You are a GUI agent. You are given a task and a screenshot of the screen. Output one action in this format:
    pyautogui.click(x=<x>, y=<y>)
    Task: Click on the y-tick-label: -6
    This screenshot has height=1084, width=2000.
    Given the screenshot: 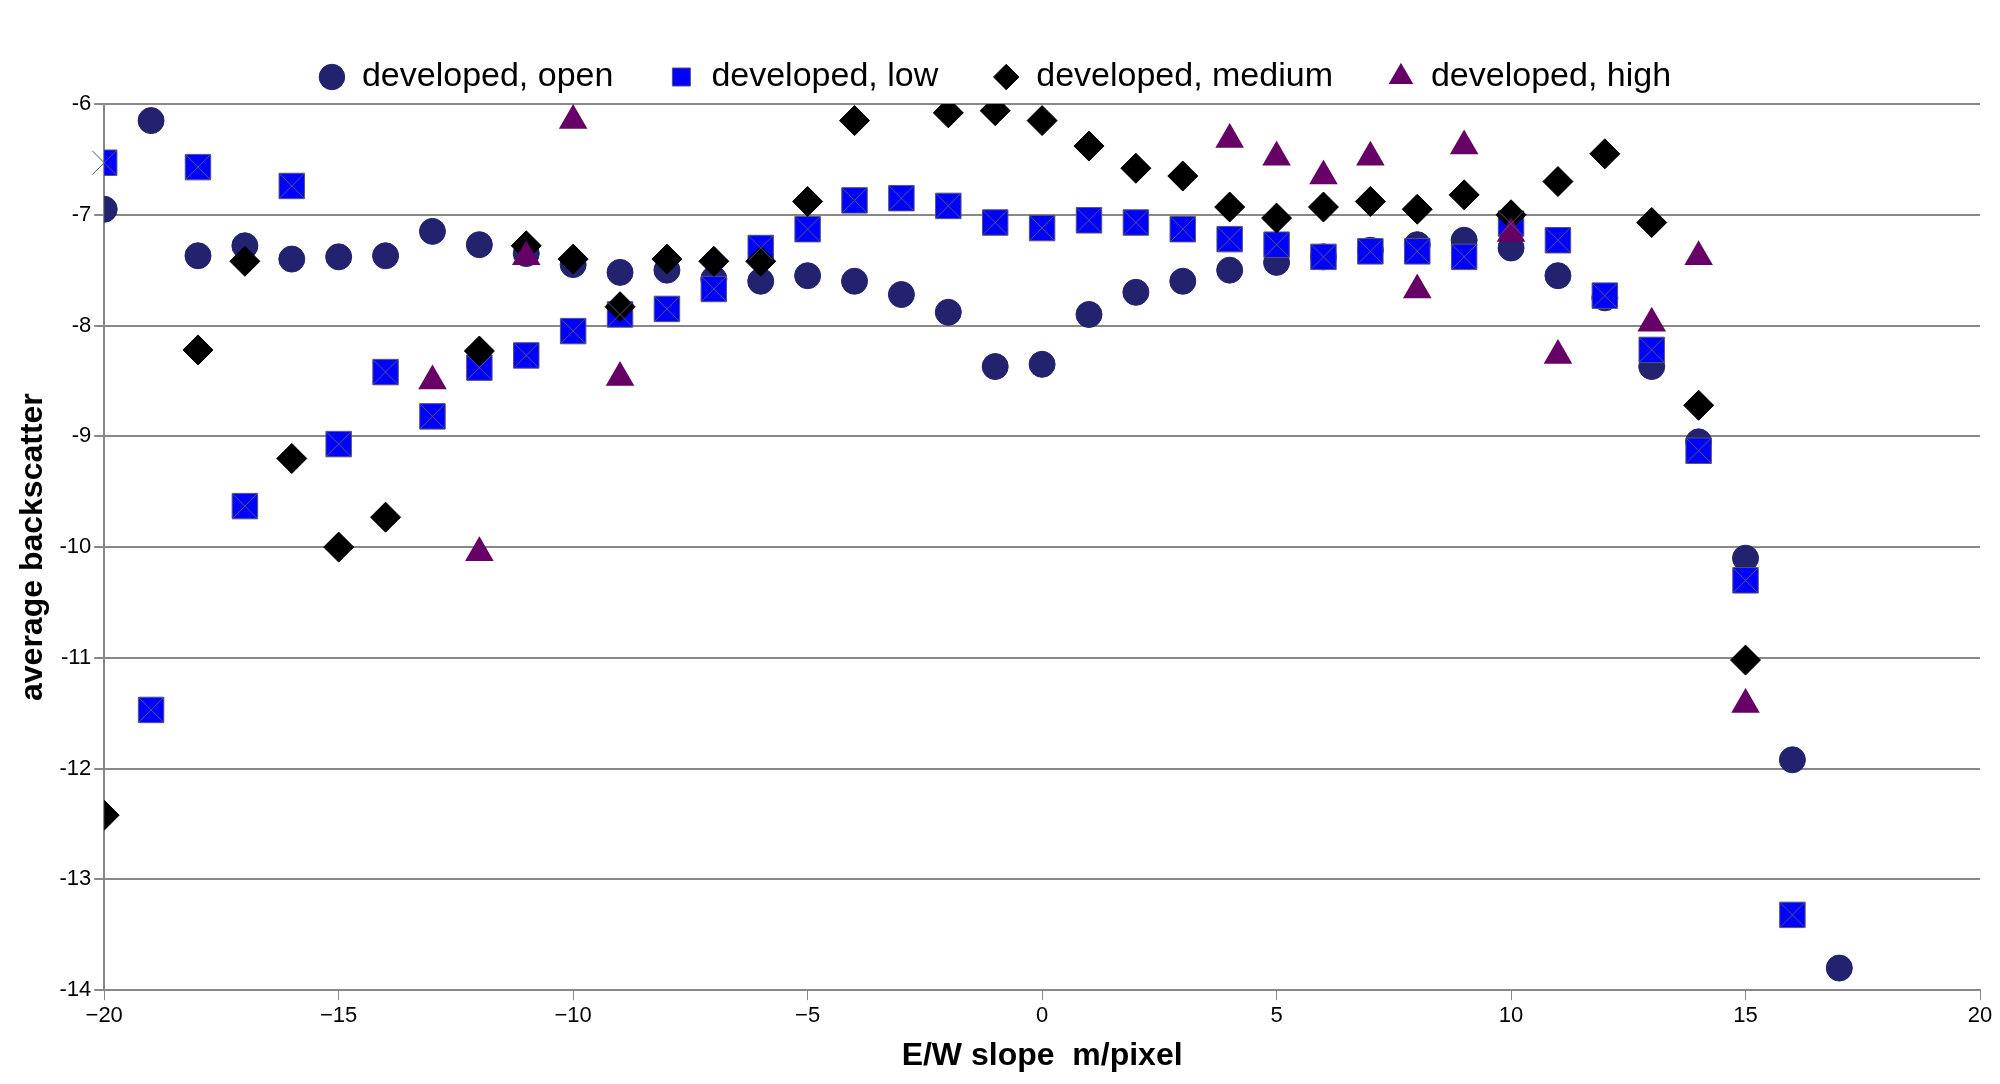 What is the action you would take?
    pyautogui.click(x=81, y=103)
    